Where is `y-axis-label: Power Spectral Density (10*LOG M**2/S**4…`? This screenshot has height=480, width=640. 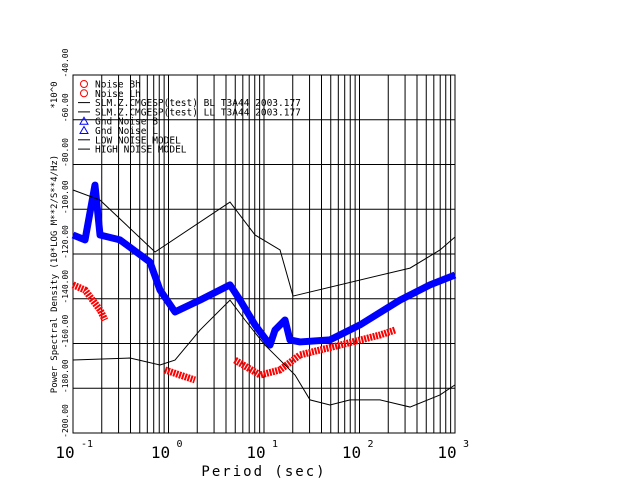
y-axis-label: Power Spectral Density (10*LOG M**2/S**4… is located at coordinates (55, 274).